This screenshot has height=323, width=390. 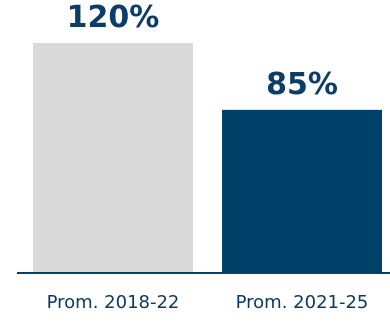 What do you see at coordinates (208, 302) in the screenshot?
I see `x-tick-labels: Prom. 2018-22 Prom. 2021-25` at bounding box center [208, 302].